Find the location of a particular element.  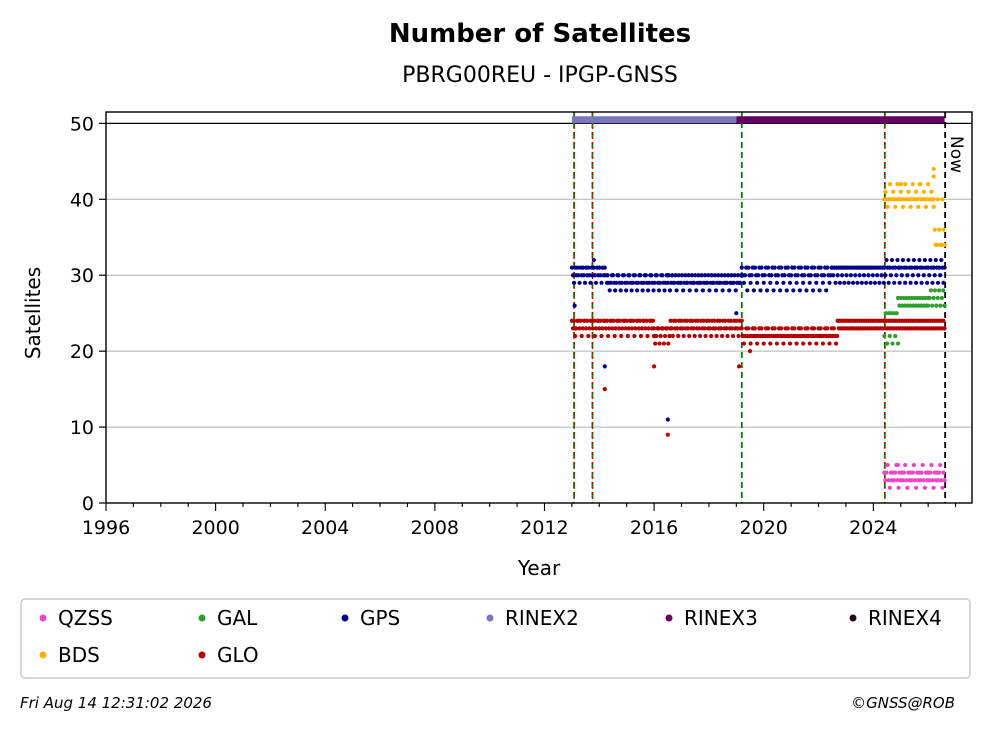

x-tick-label: 2016 is located at coordinates (654, 528).